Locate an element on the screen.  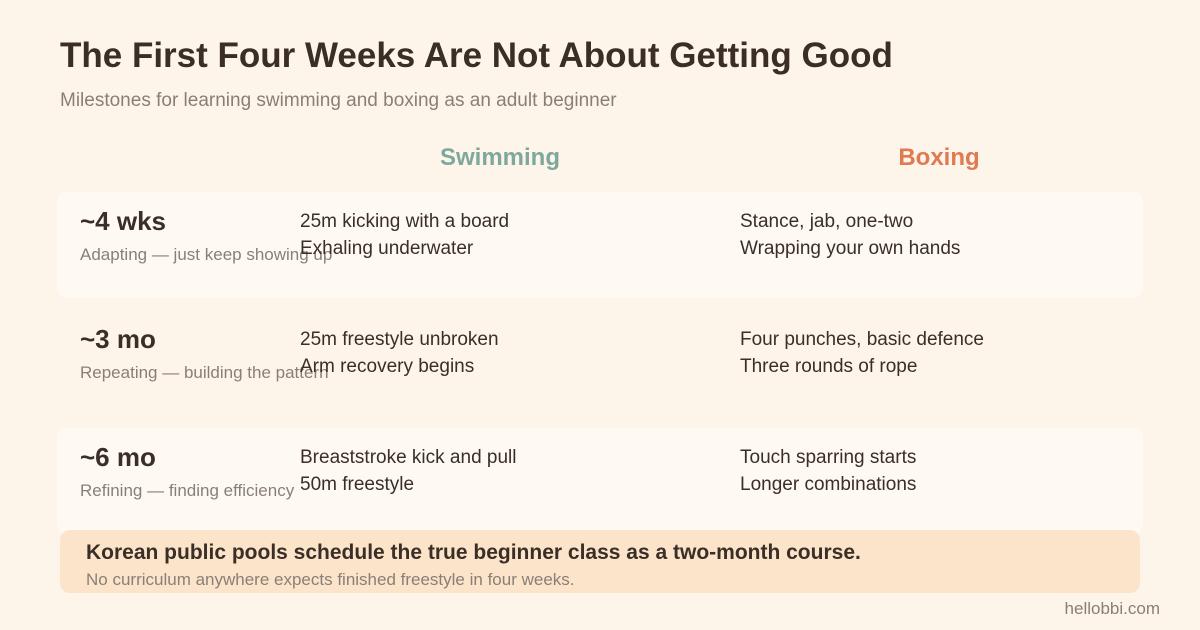
footer: hellobbi.com is located at coordinates (1112, 608).